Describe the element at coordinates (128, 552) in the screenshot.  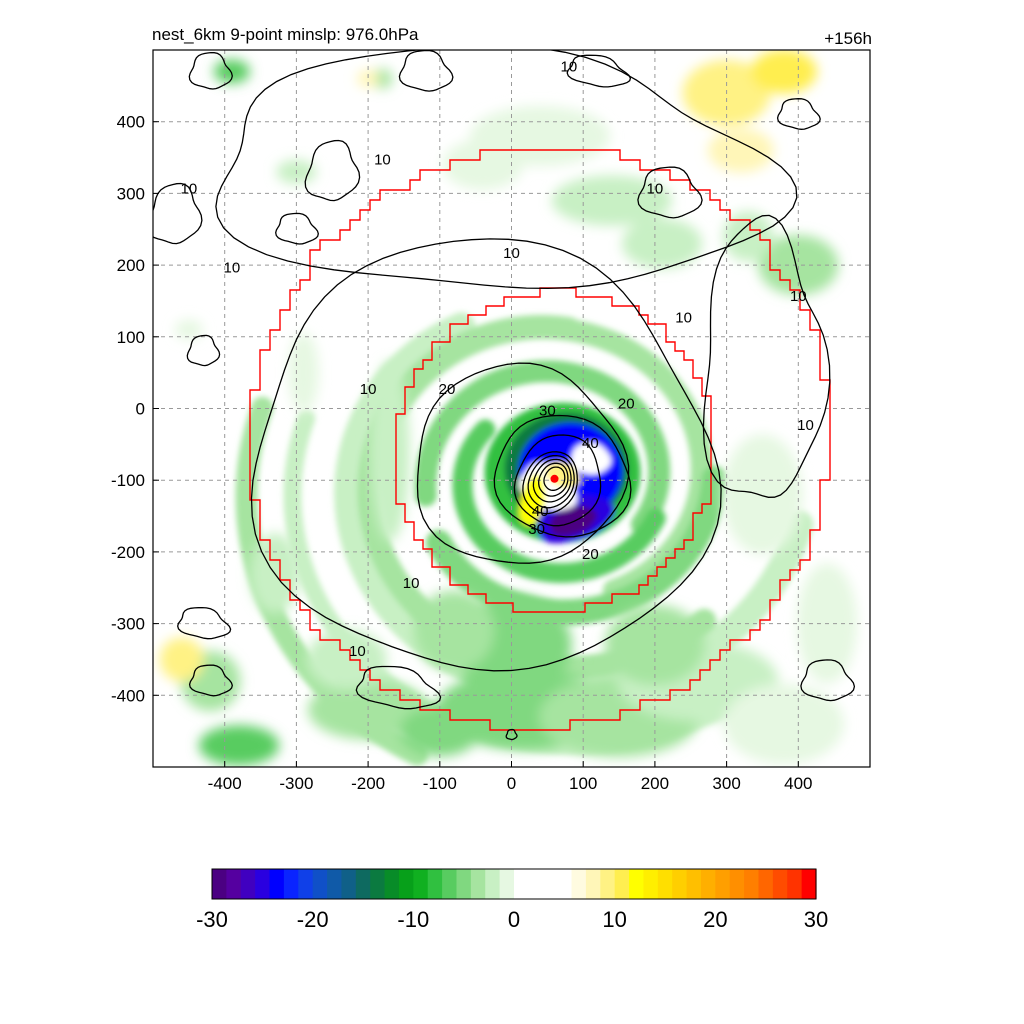
I see `y-tick-label: -200` at that location.